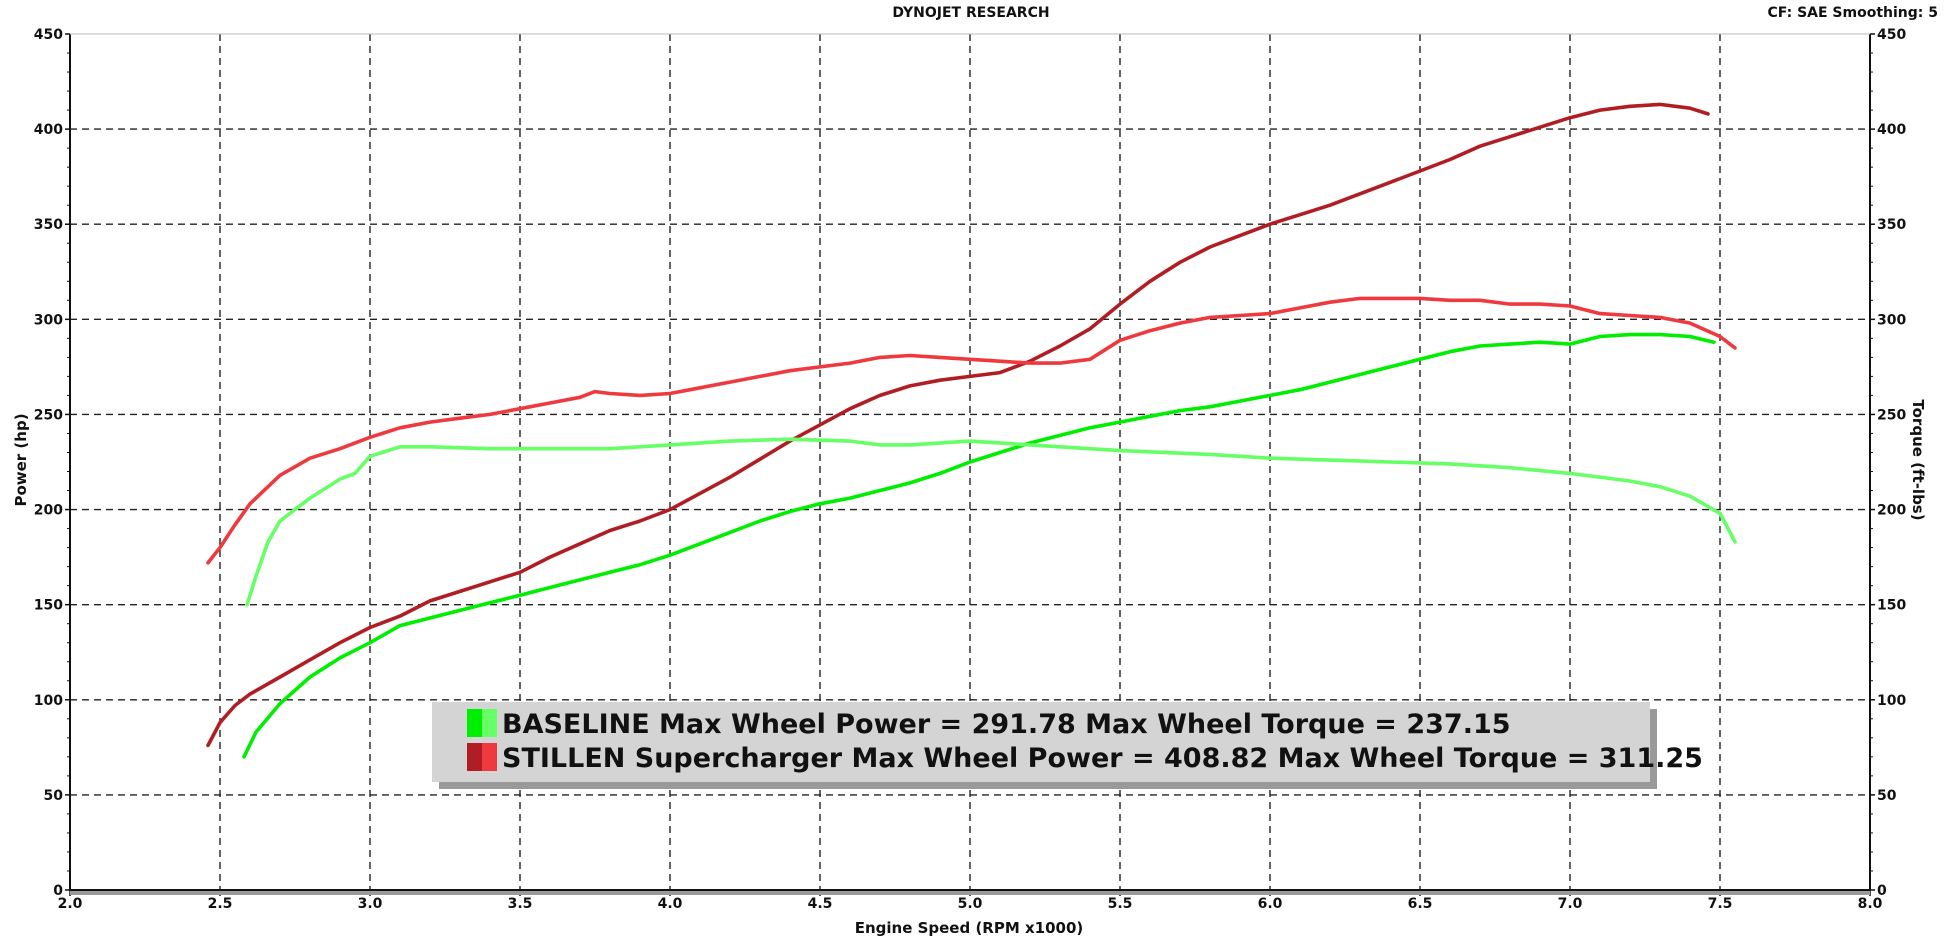 Image resolution: width=1946 pixels, height=948 pixels. Describe the element at coordinates (1891, 415) in the screenshot. I see `y2-tick-label: 250` at that location.